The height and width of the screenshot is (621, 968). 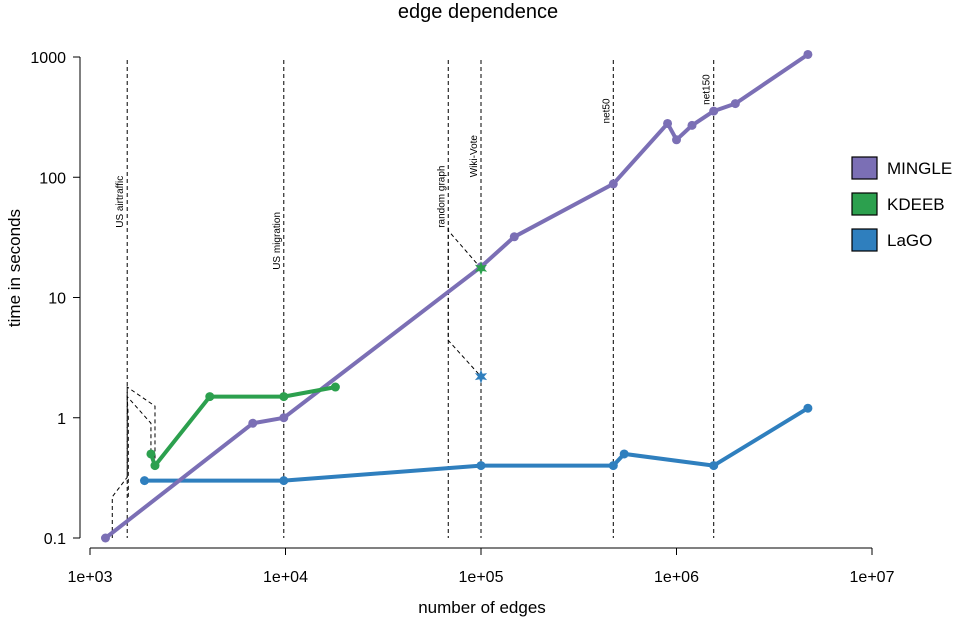 I want to click on legend-label: MINGLE, so click(x=919, y=168).